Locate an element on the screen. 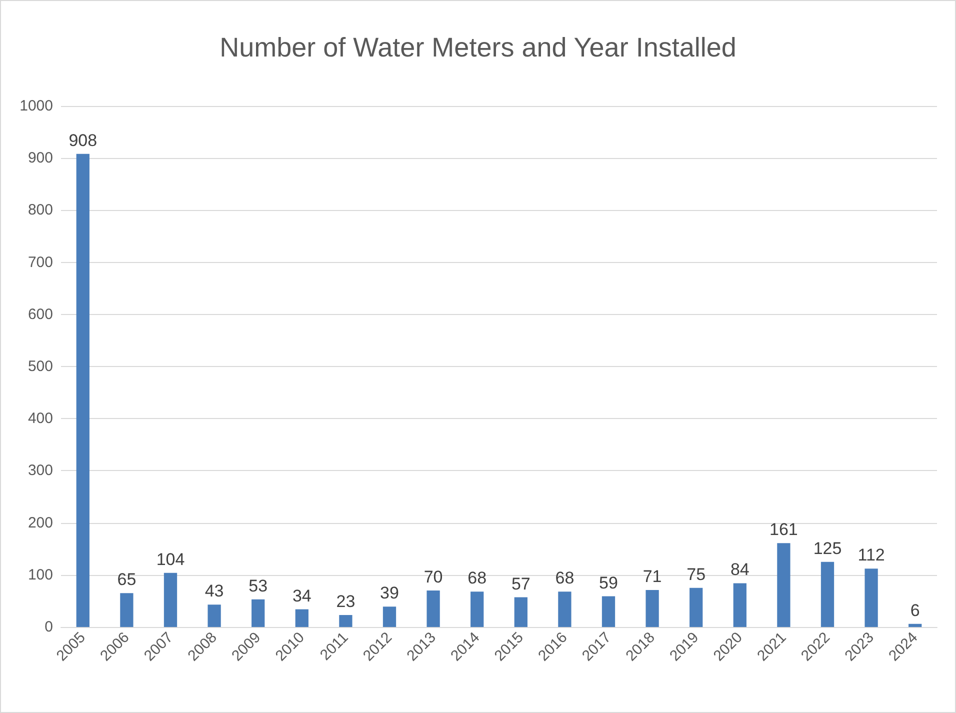 Image resolution: width=956 pixels, height=713 pixels. data-label: 84 is located at coordinates (740, 570).